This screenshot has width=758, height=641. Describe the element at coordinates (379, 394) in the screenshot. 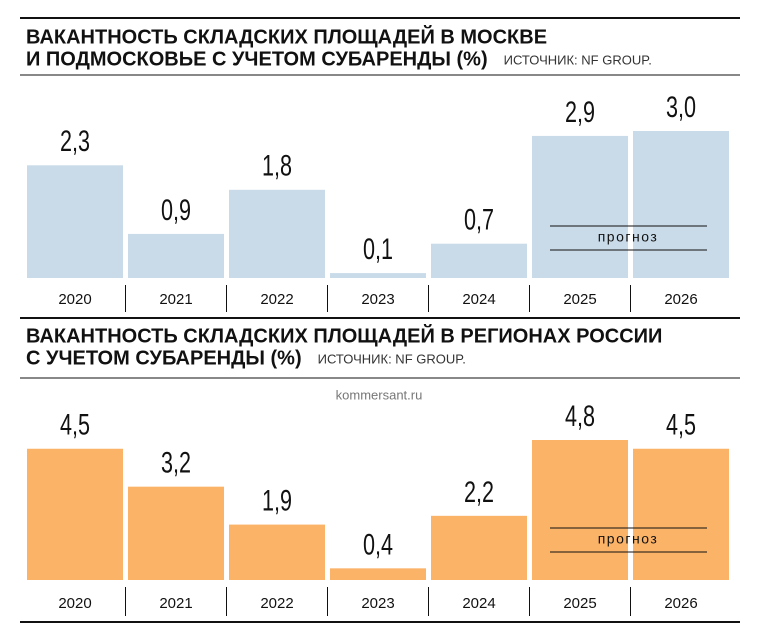

I see `watermark: kommersant.ru` at that location.